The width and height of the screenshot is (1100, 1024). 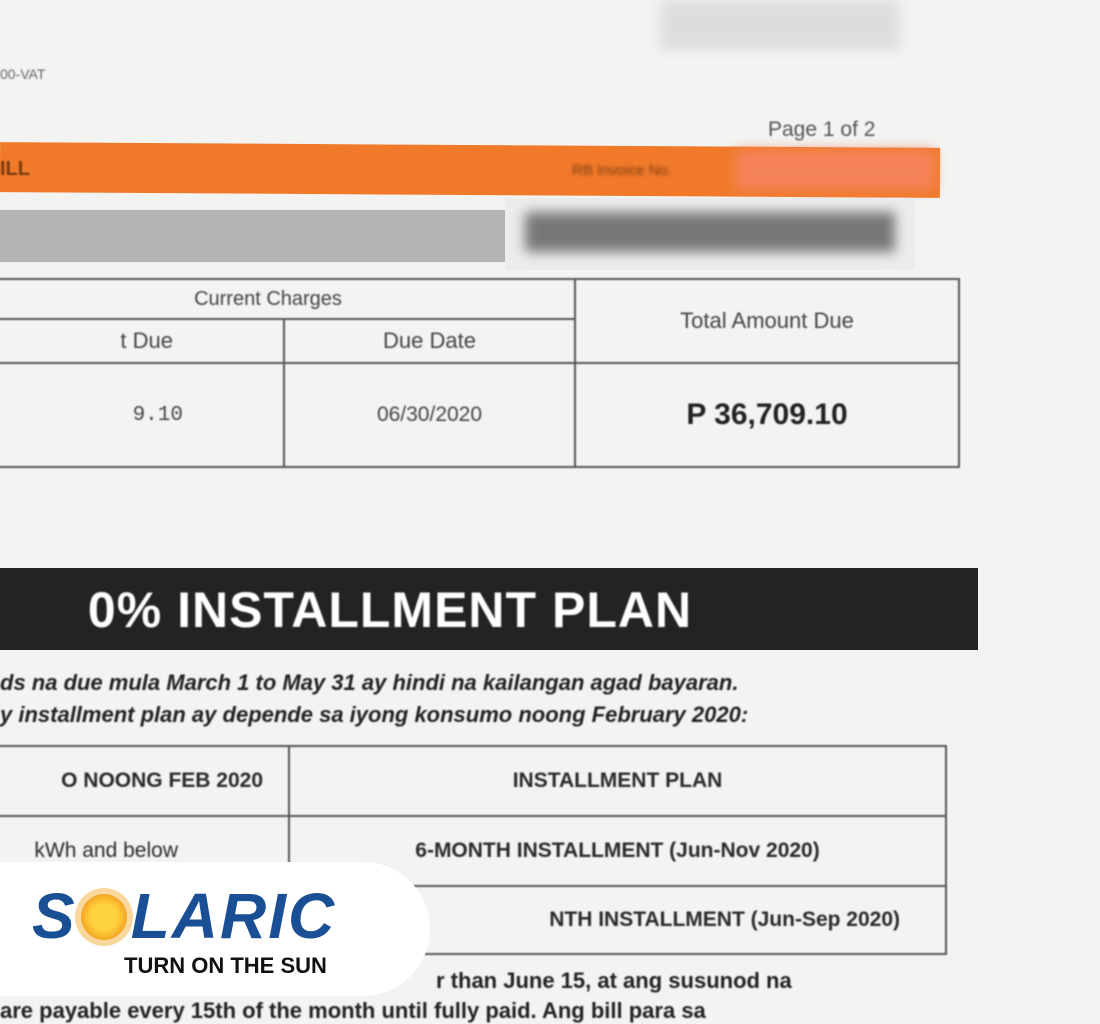 I want to click on solaric-logo-card, so click(x=215, y=929).